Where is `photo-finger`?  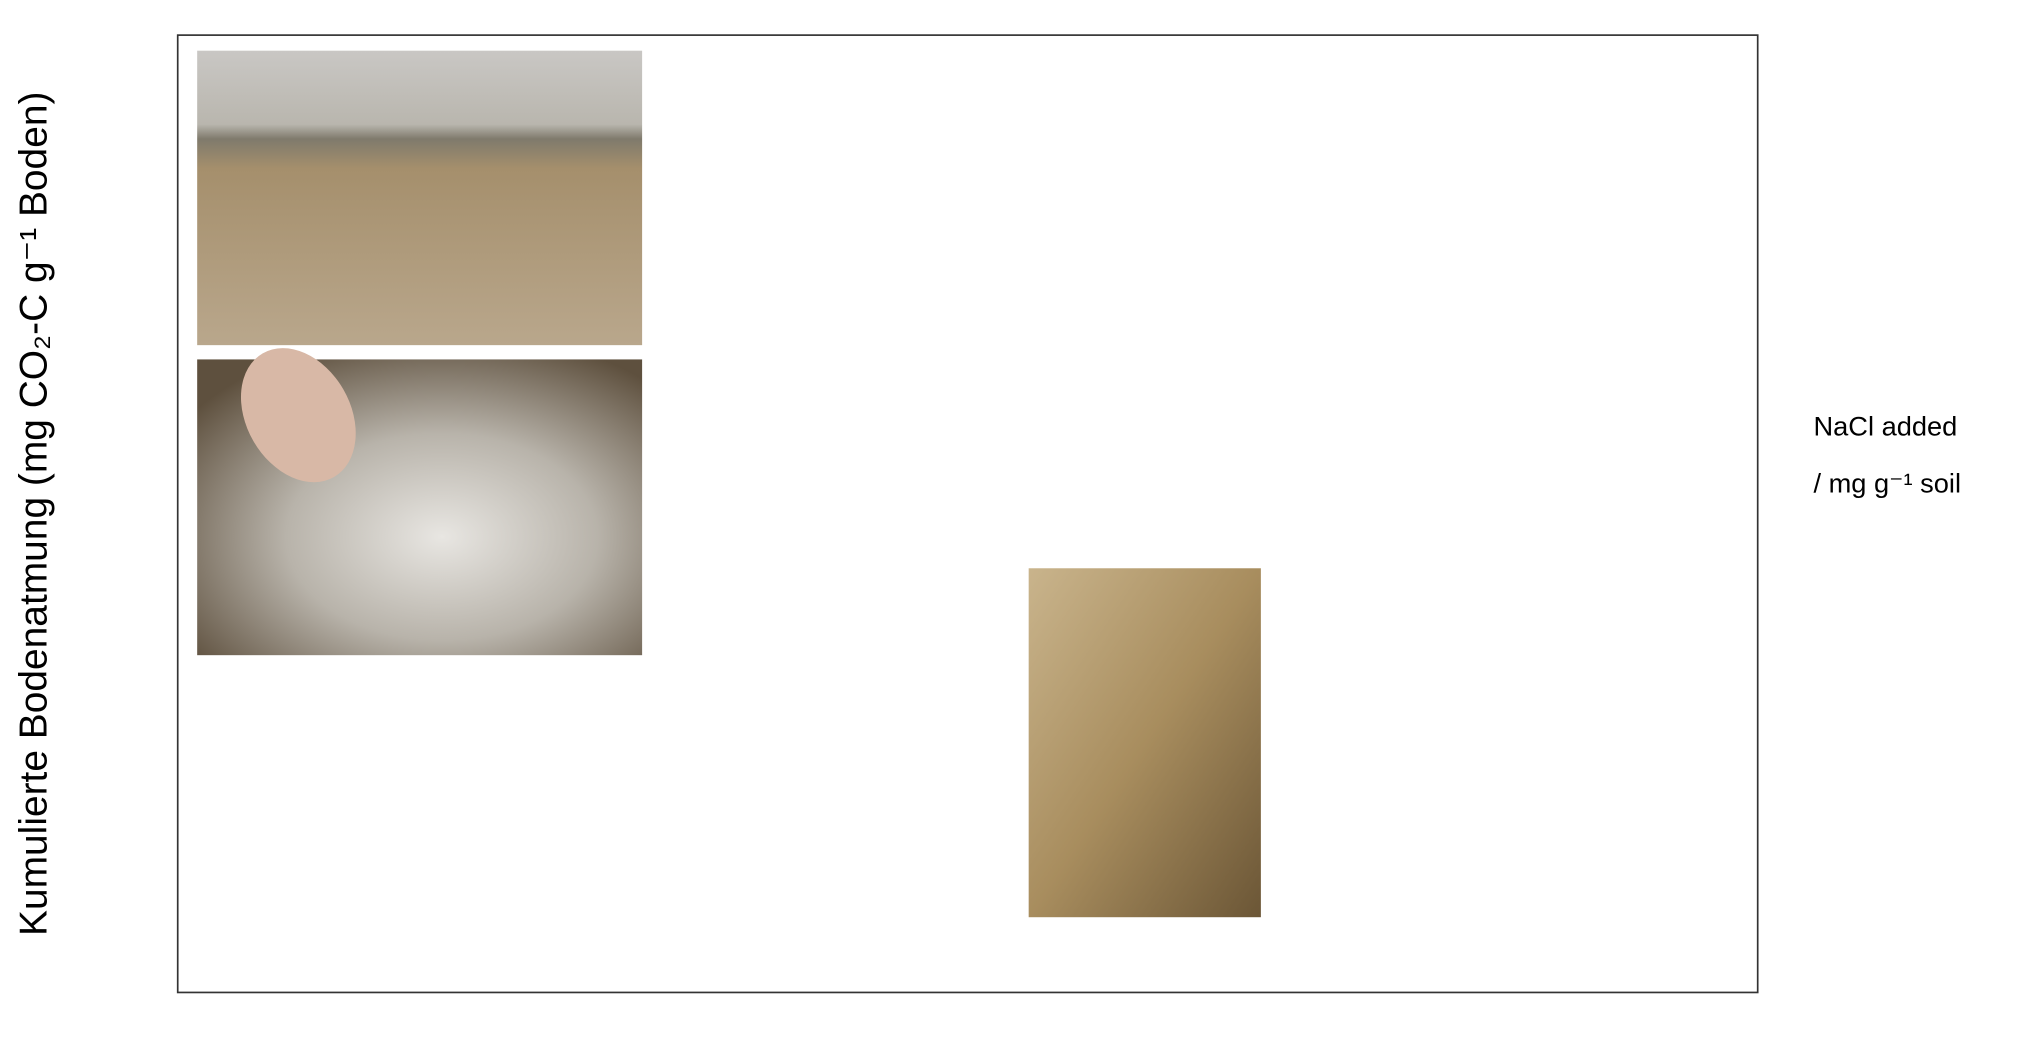 photo-finger is located at coordinates (298, 415).